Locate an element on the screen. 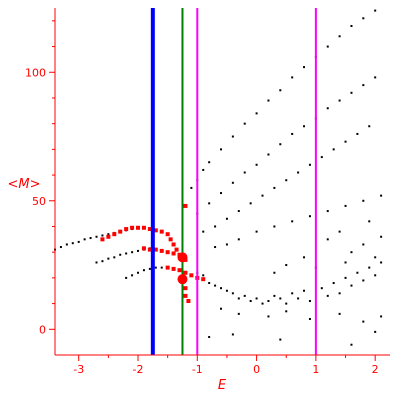  y-tick-label: 100 is located at coordinates (35, 72).